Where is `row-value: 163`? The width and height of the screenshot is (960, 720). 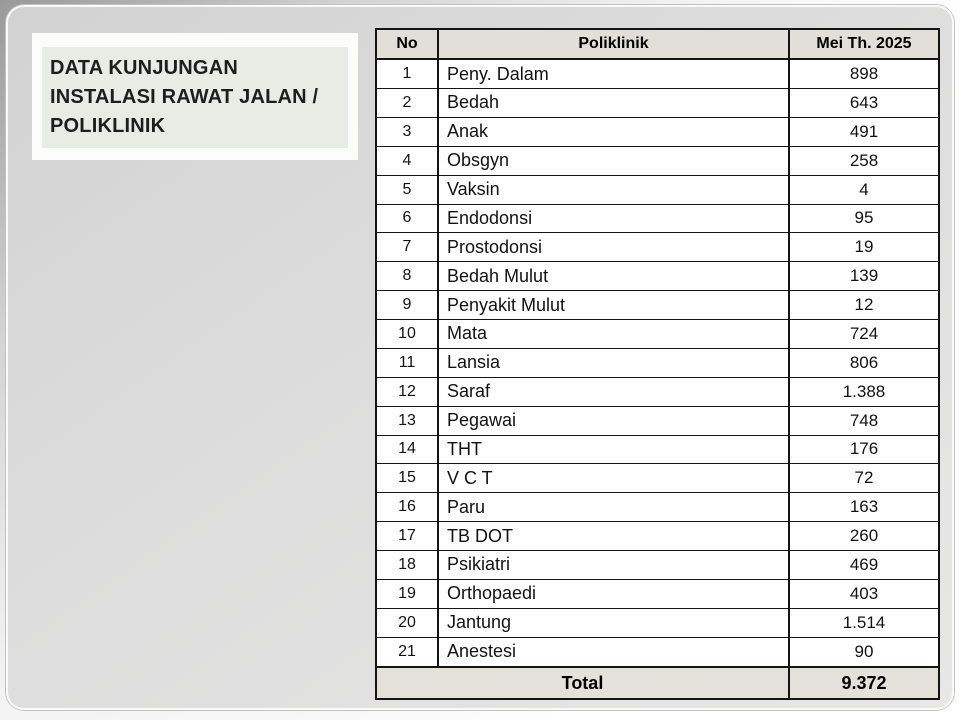
row-value: 163 is located at coordinates (864, 507).